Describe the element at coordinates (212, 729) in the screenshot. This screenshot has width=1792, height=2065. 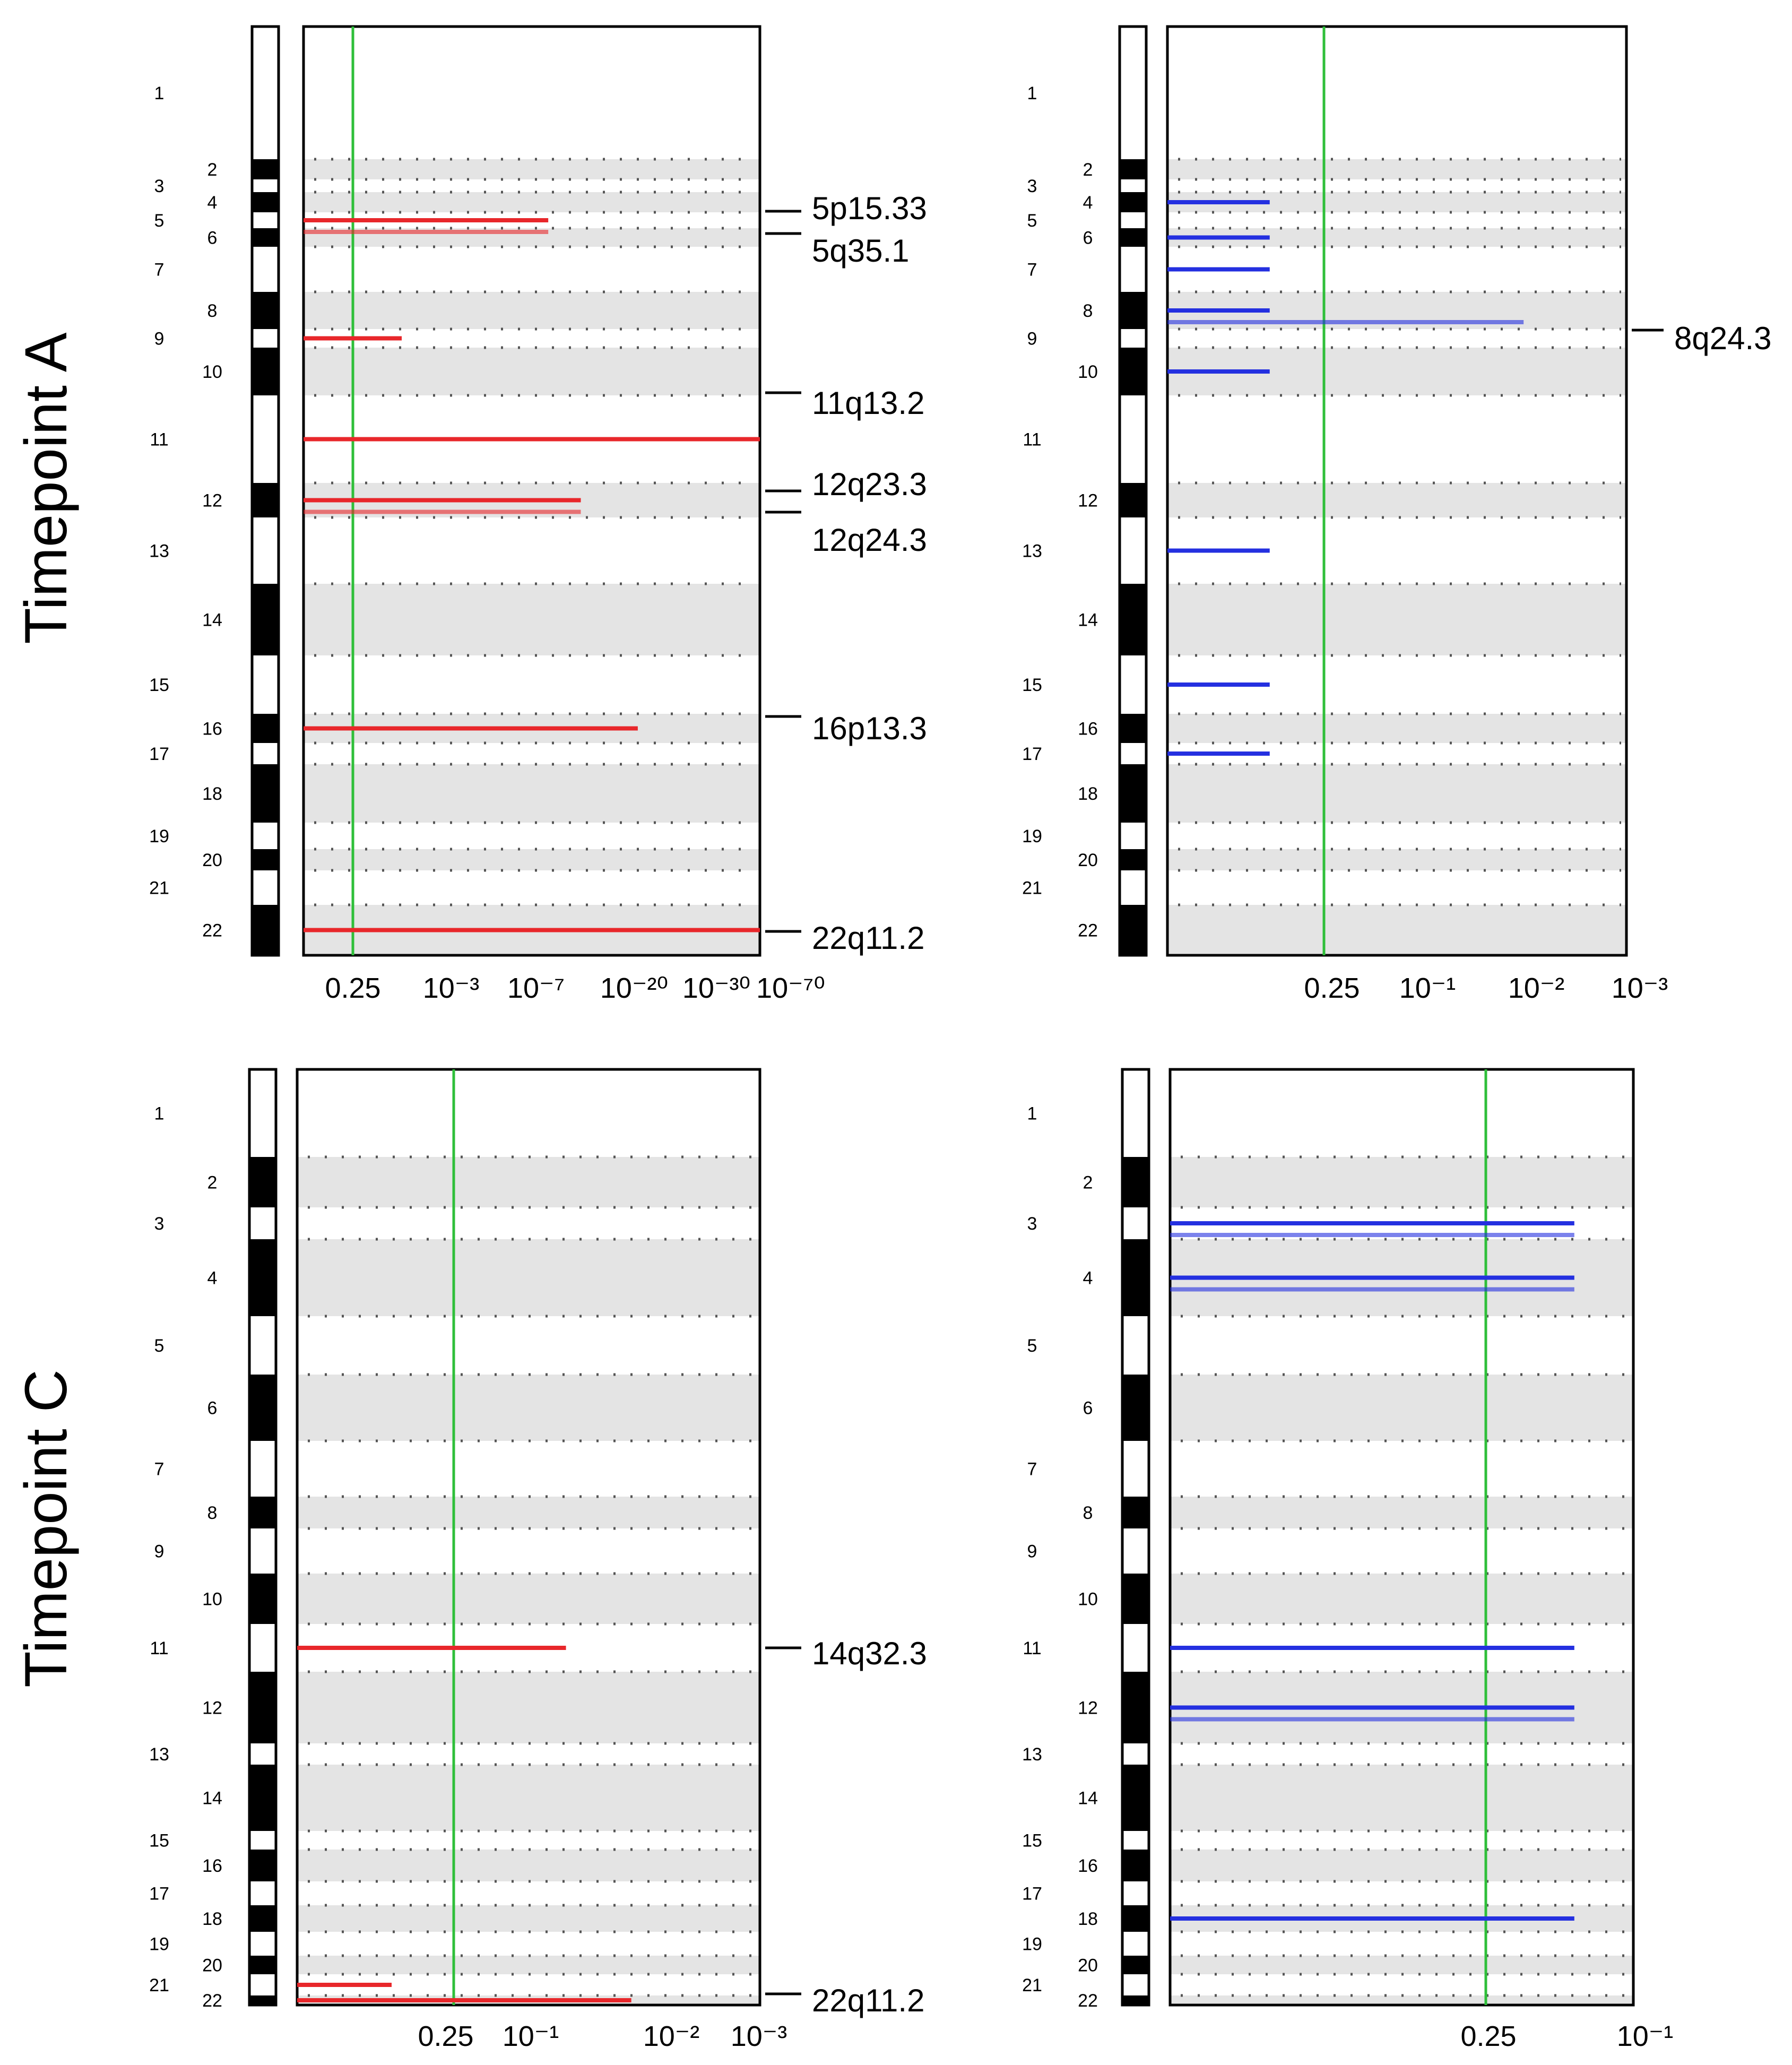
I see `chromosome-label-16: 16` at that location.